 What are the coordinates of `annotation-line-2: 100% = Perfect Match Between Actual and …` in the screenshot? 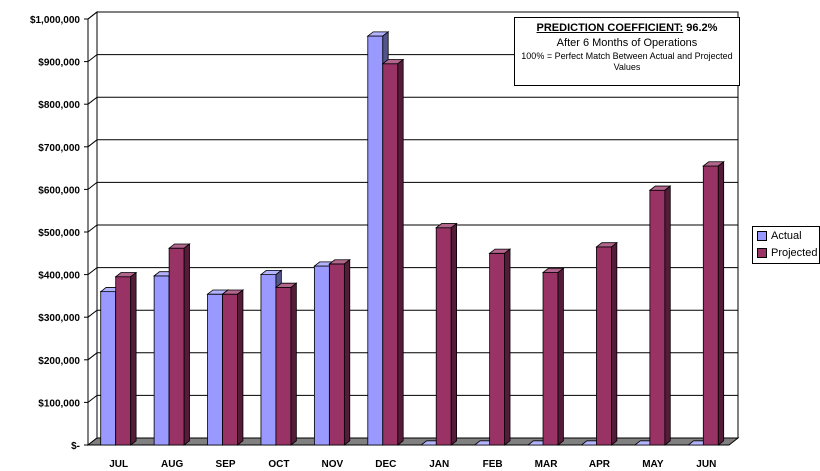 It's located at (627, 61).